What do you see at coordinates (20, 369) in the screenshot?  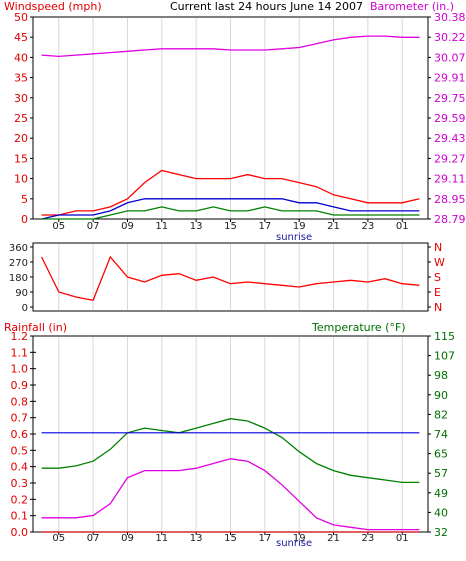 I see `y-tick-label: 1.0` at bounding box center [20, 369].